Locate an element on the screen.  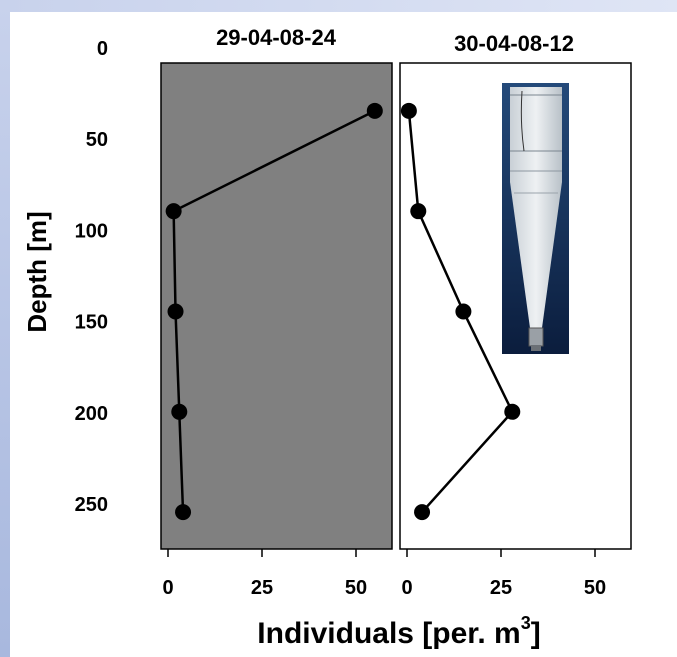
y-tick-label: 50 is located at coordinates (97, 140).